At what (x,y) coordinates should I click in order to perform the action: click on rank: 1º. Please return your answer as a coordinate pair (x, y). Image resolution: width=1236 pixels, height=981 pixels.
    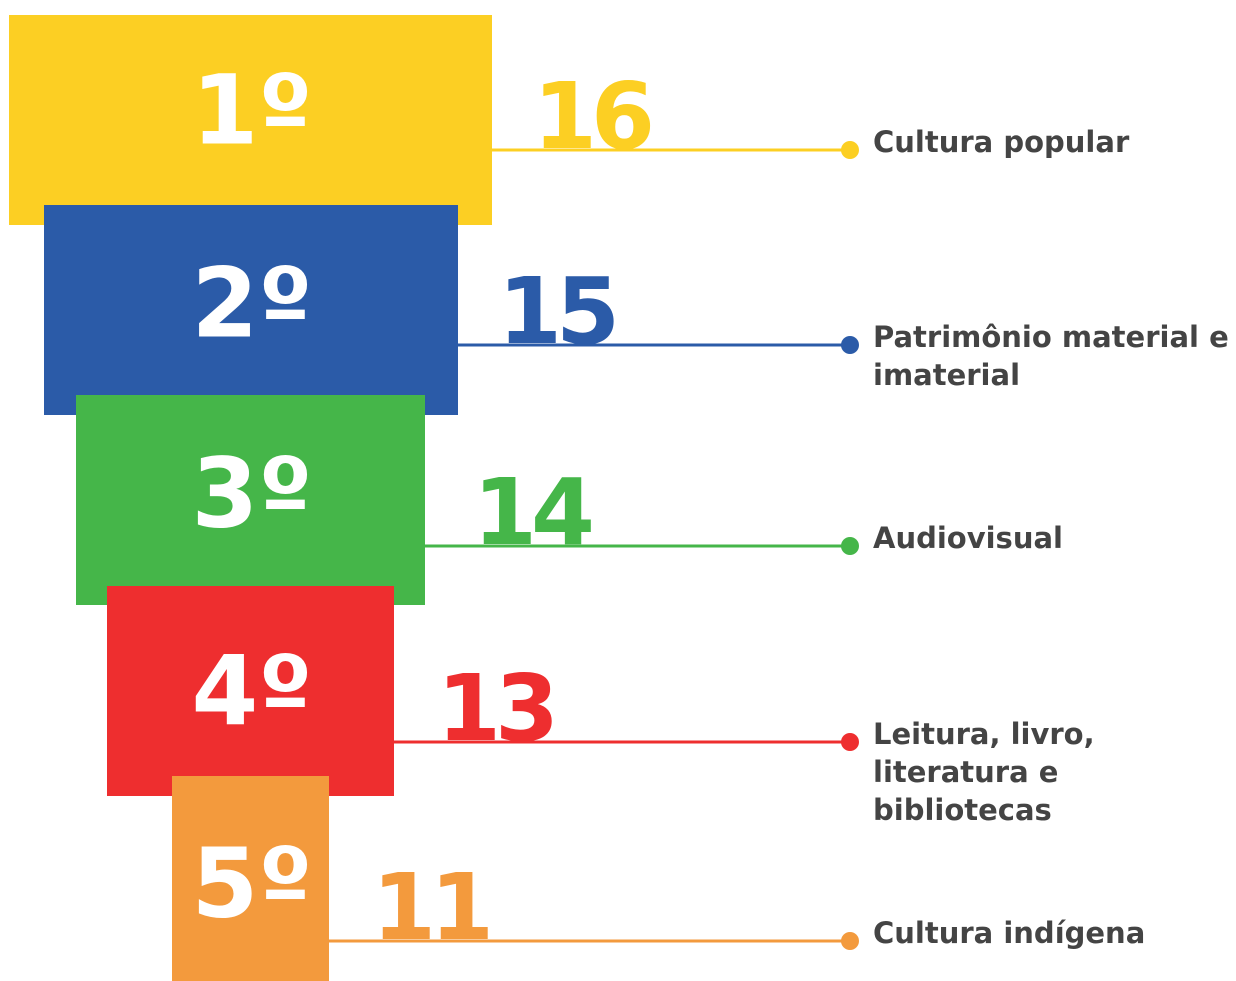
    Looking at the image, I should click on (252, 110).